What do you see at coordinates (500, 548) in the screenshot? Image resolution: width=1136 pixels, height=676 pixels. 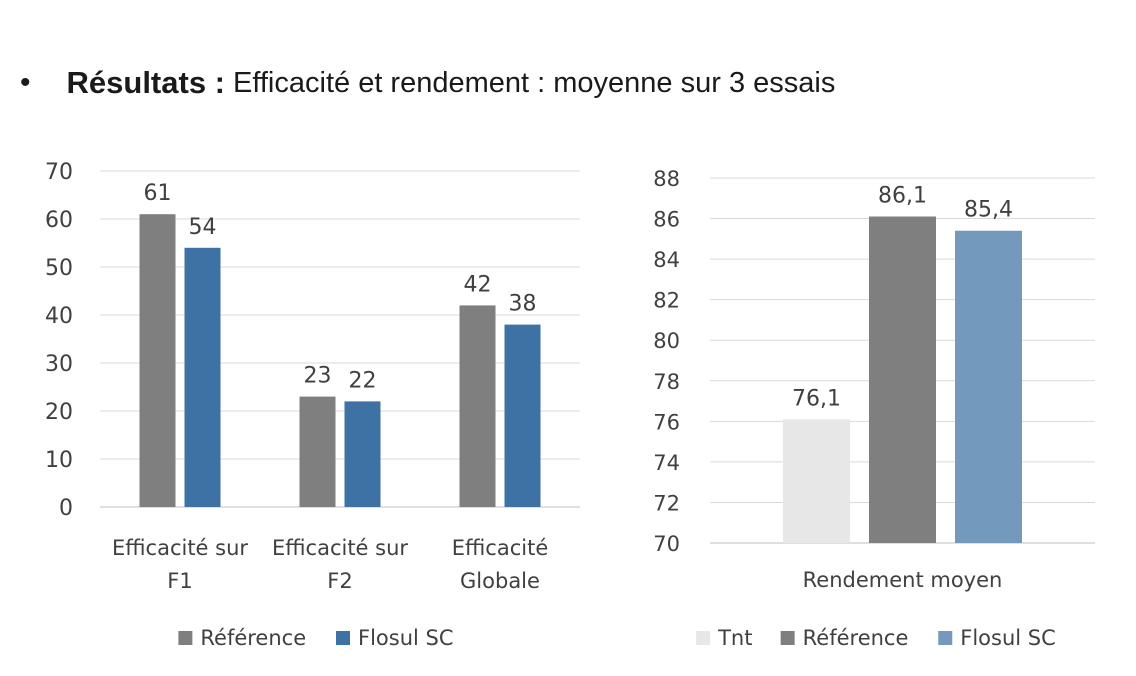 I see `category-label: Efficacité` at bounding box center [500, 548].